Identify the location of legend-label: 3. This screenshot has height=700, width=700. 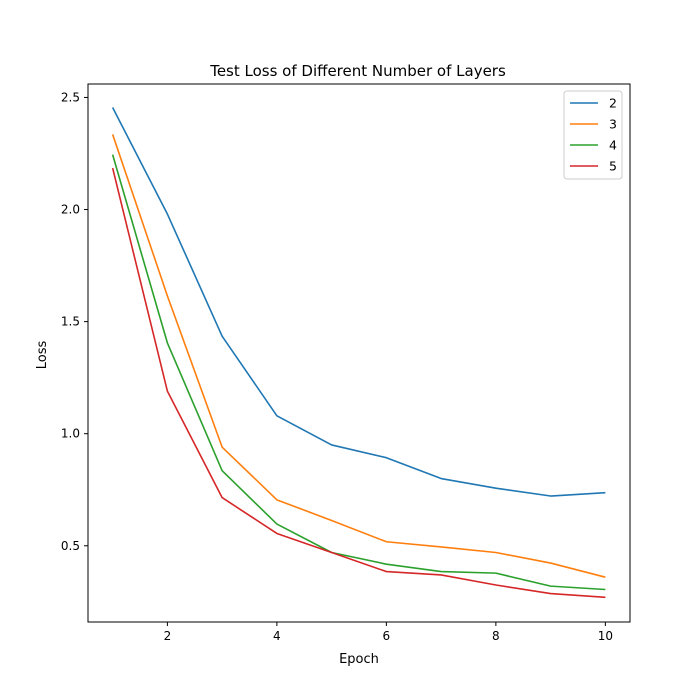
(613, 124).